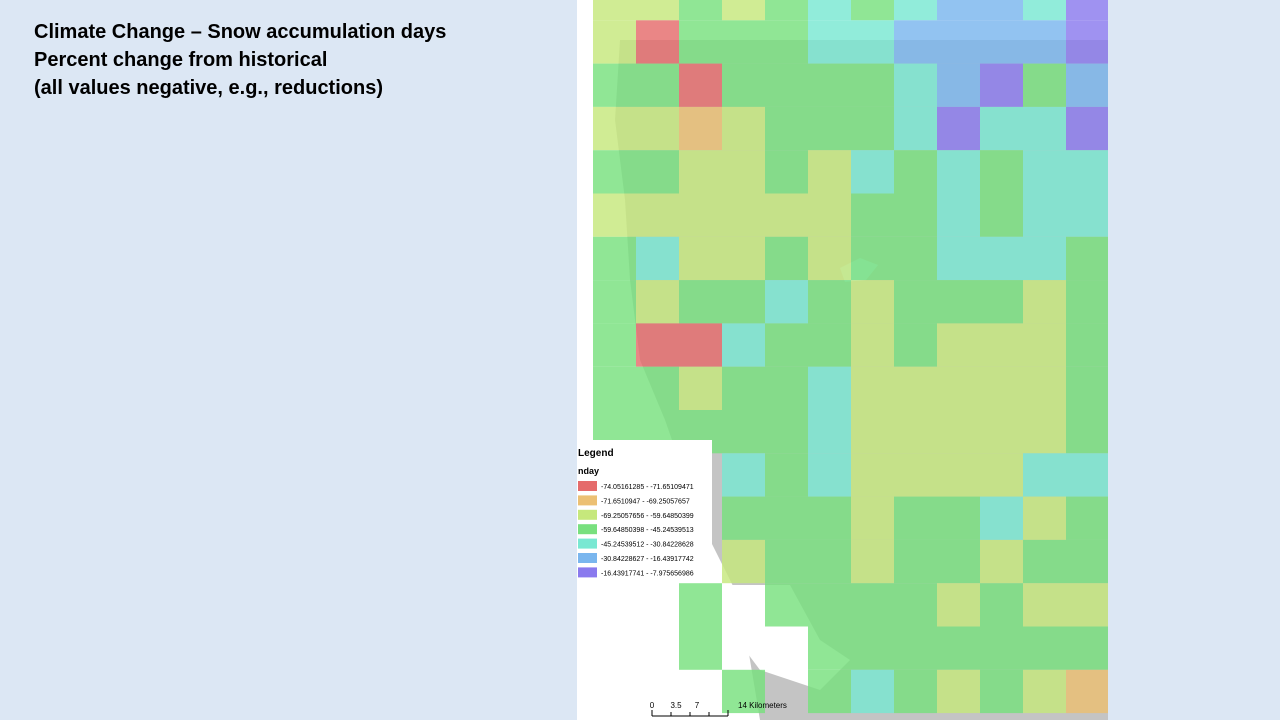 The image size is (1280, 720). I want to click on legend-label: -71.6510947 - -69.25057657, so click(645, 501).